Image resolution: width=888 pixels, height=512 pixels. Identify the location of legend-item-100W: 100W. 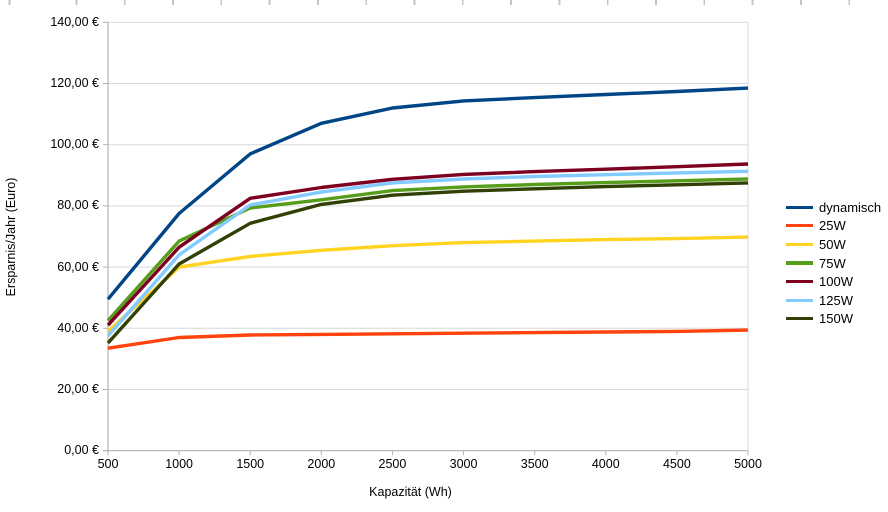
(833, 281).